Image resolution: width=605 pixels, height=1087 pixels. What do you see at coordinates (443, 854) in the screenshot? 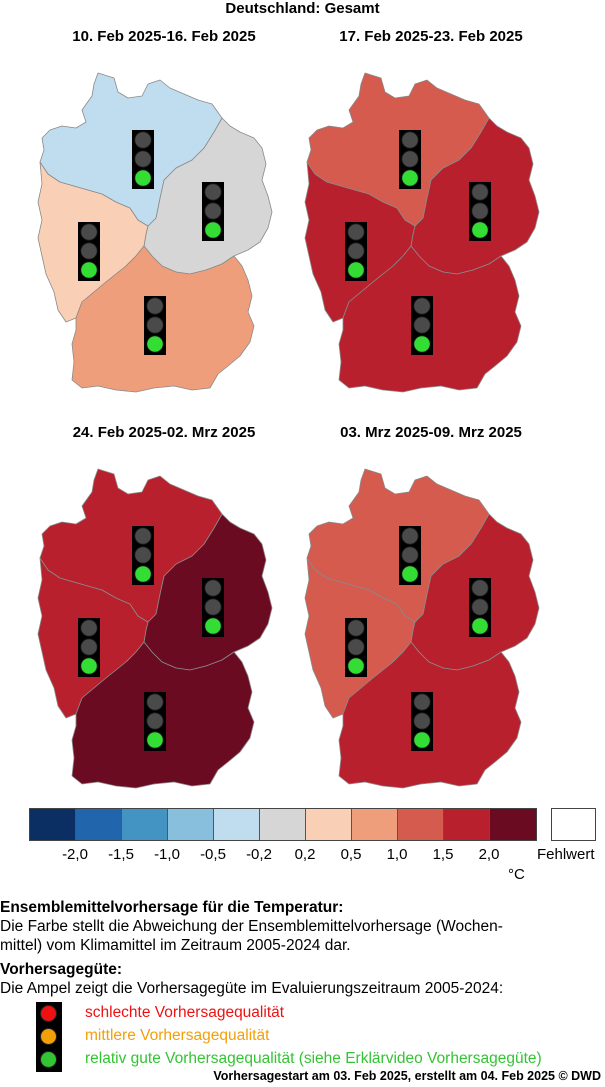
I see `colorbar-tick-label: 1,5` at bounding box center [443, 854].